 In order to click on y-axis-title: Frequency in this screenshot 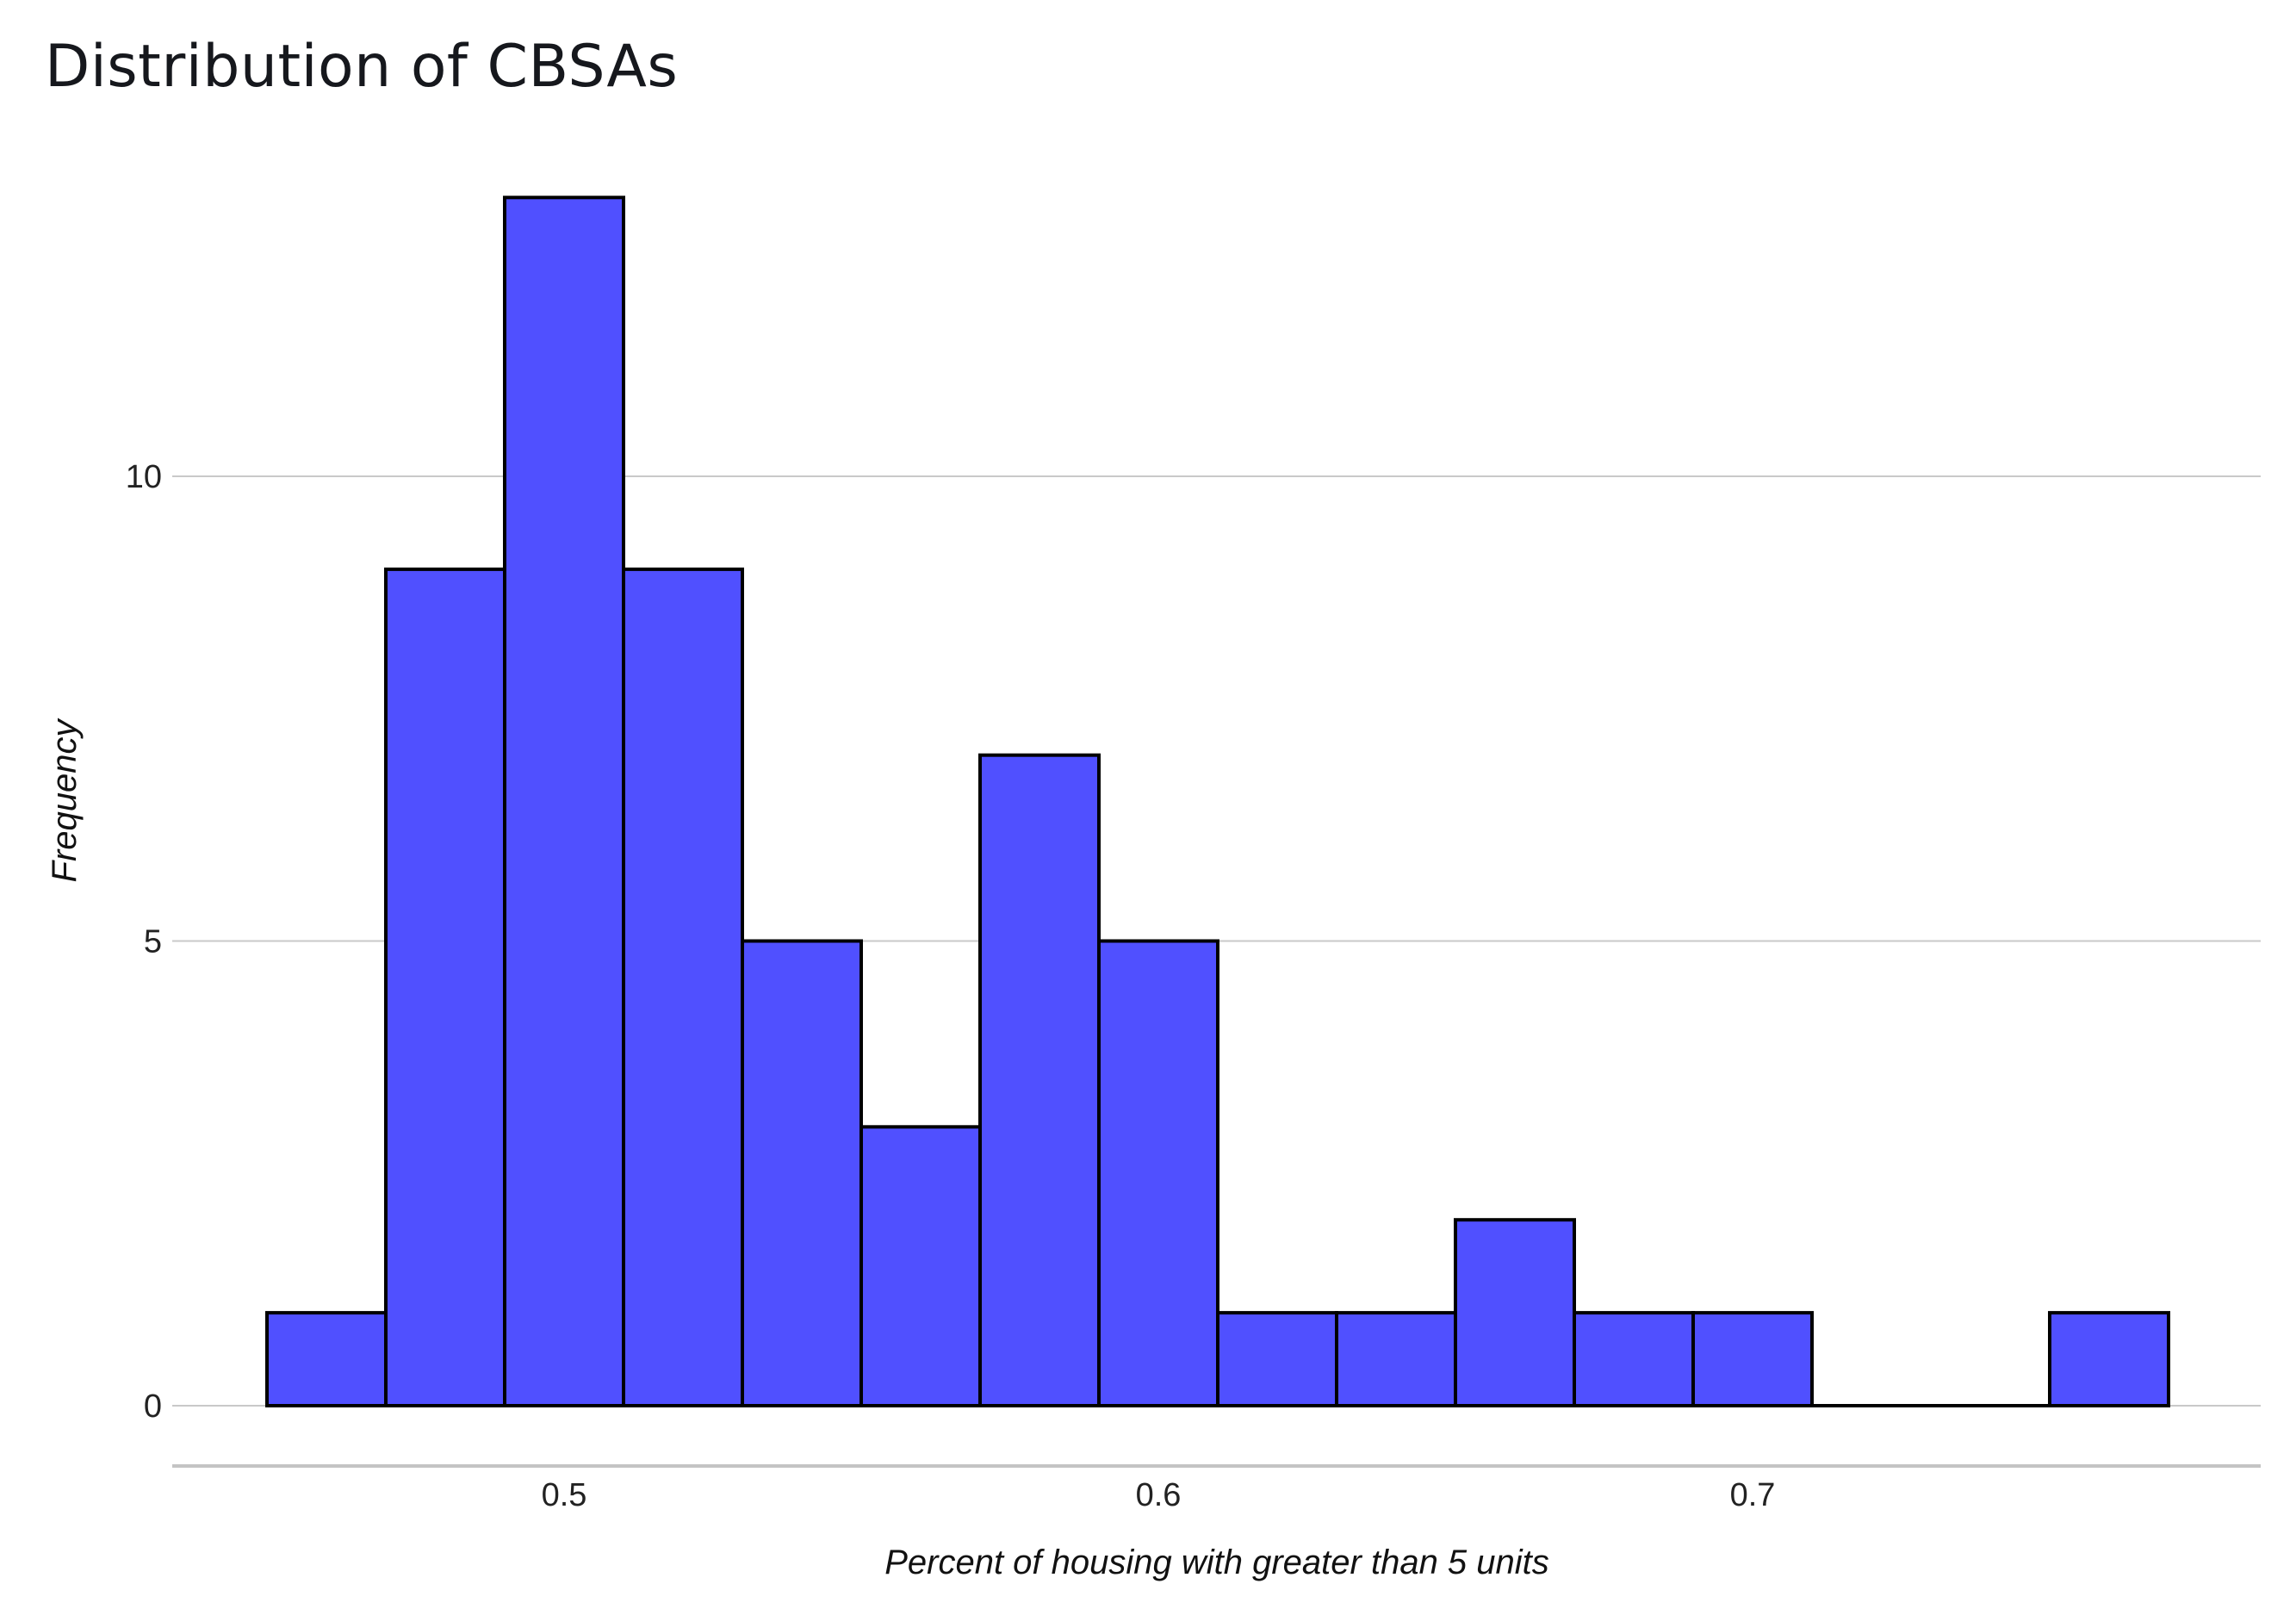, I will do `click(65, 800)`.